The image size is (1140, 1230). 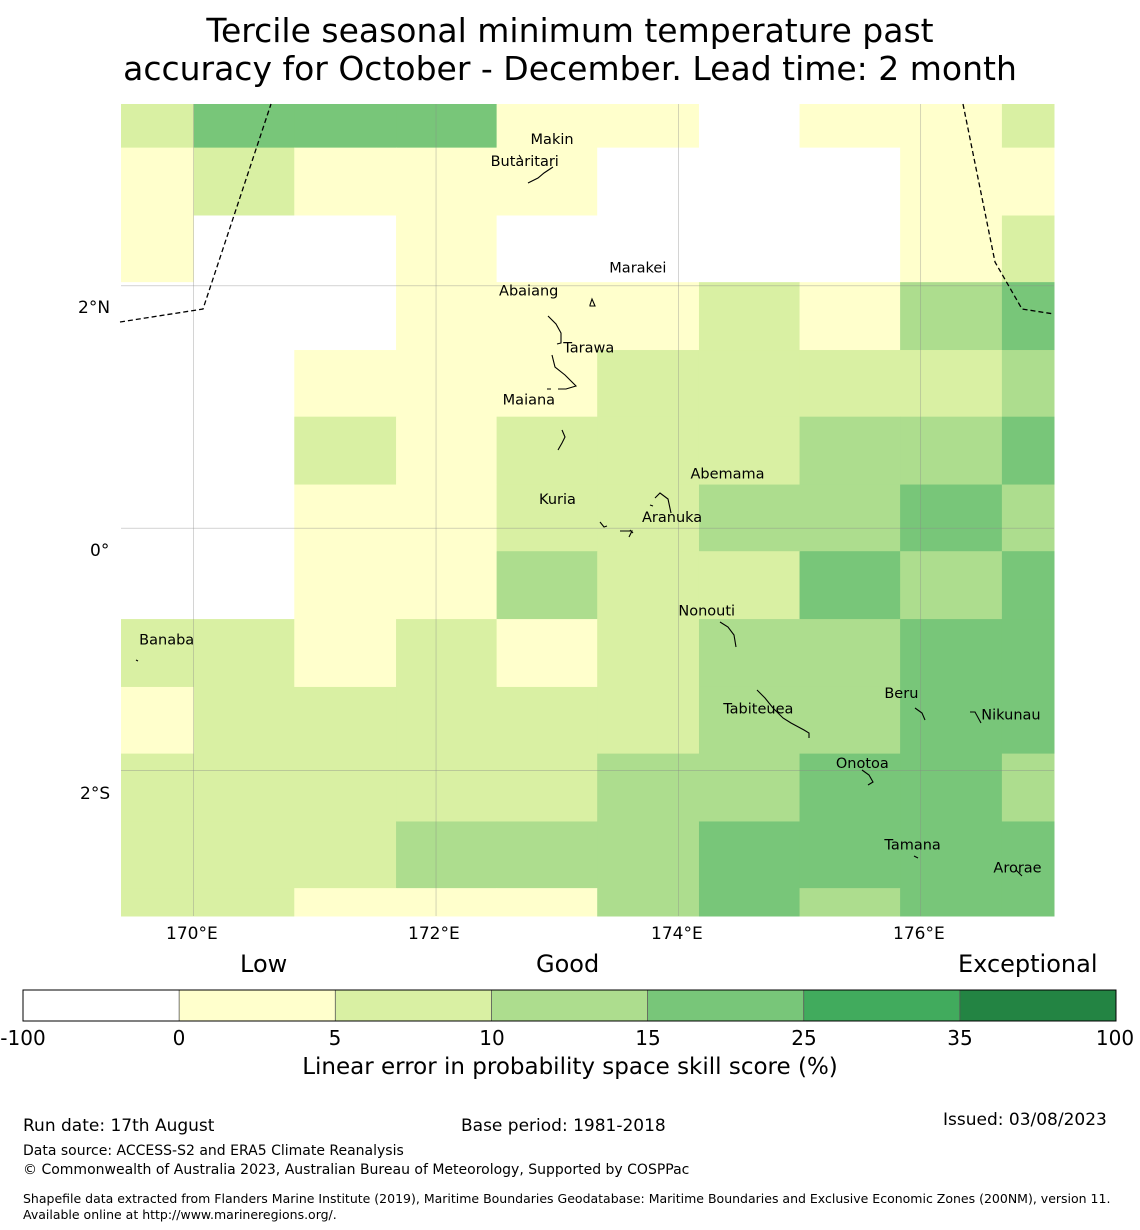 What do you see at coordinates (335, 1038) in the screenshot?
I see `colorbar-tick: 5` at bounding box center [335, 1038].